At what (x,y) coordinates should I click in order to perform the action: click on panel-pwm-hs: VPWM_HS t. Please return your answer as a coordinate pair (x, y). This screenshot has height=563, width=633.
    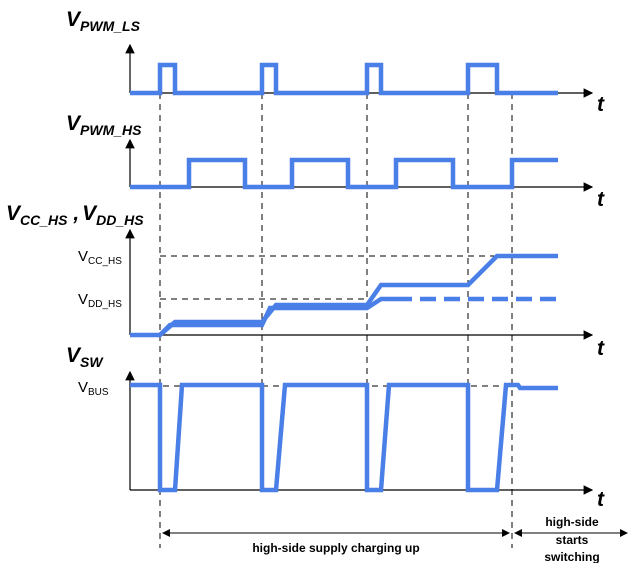
    Looking at the image, I should click on (335, 161).